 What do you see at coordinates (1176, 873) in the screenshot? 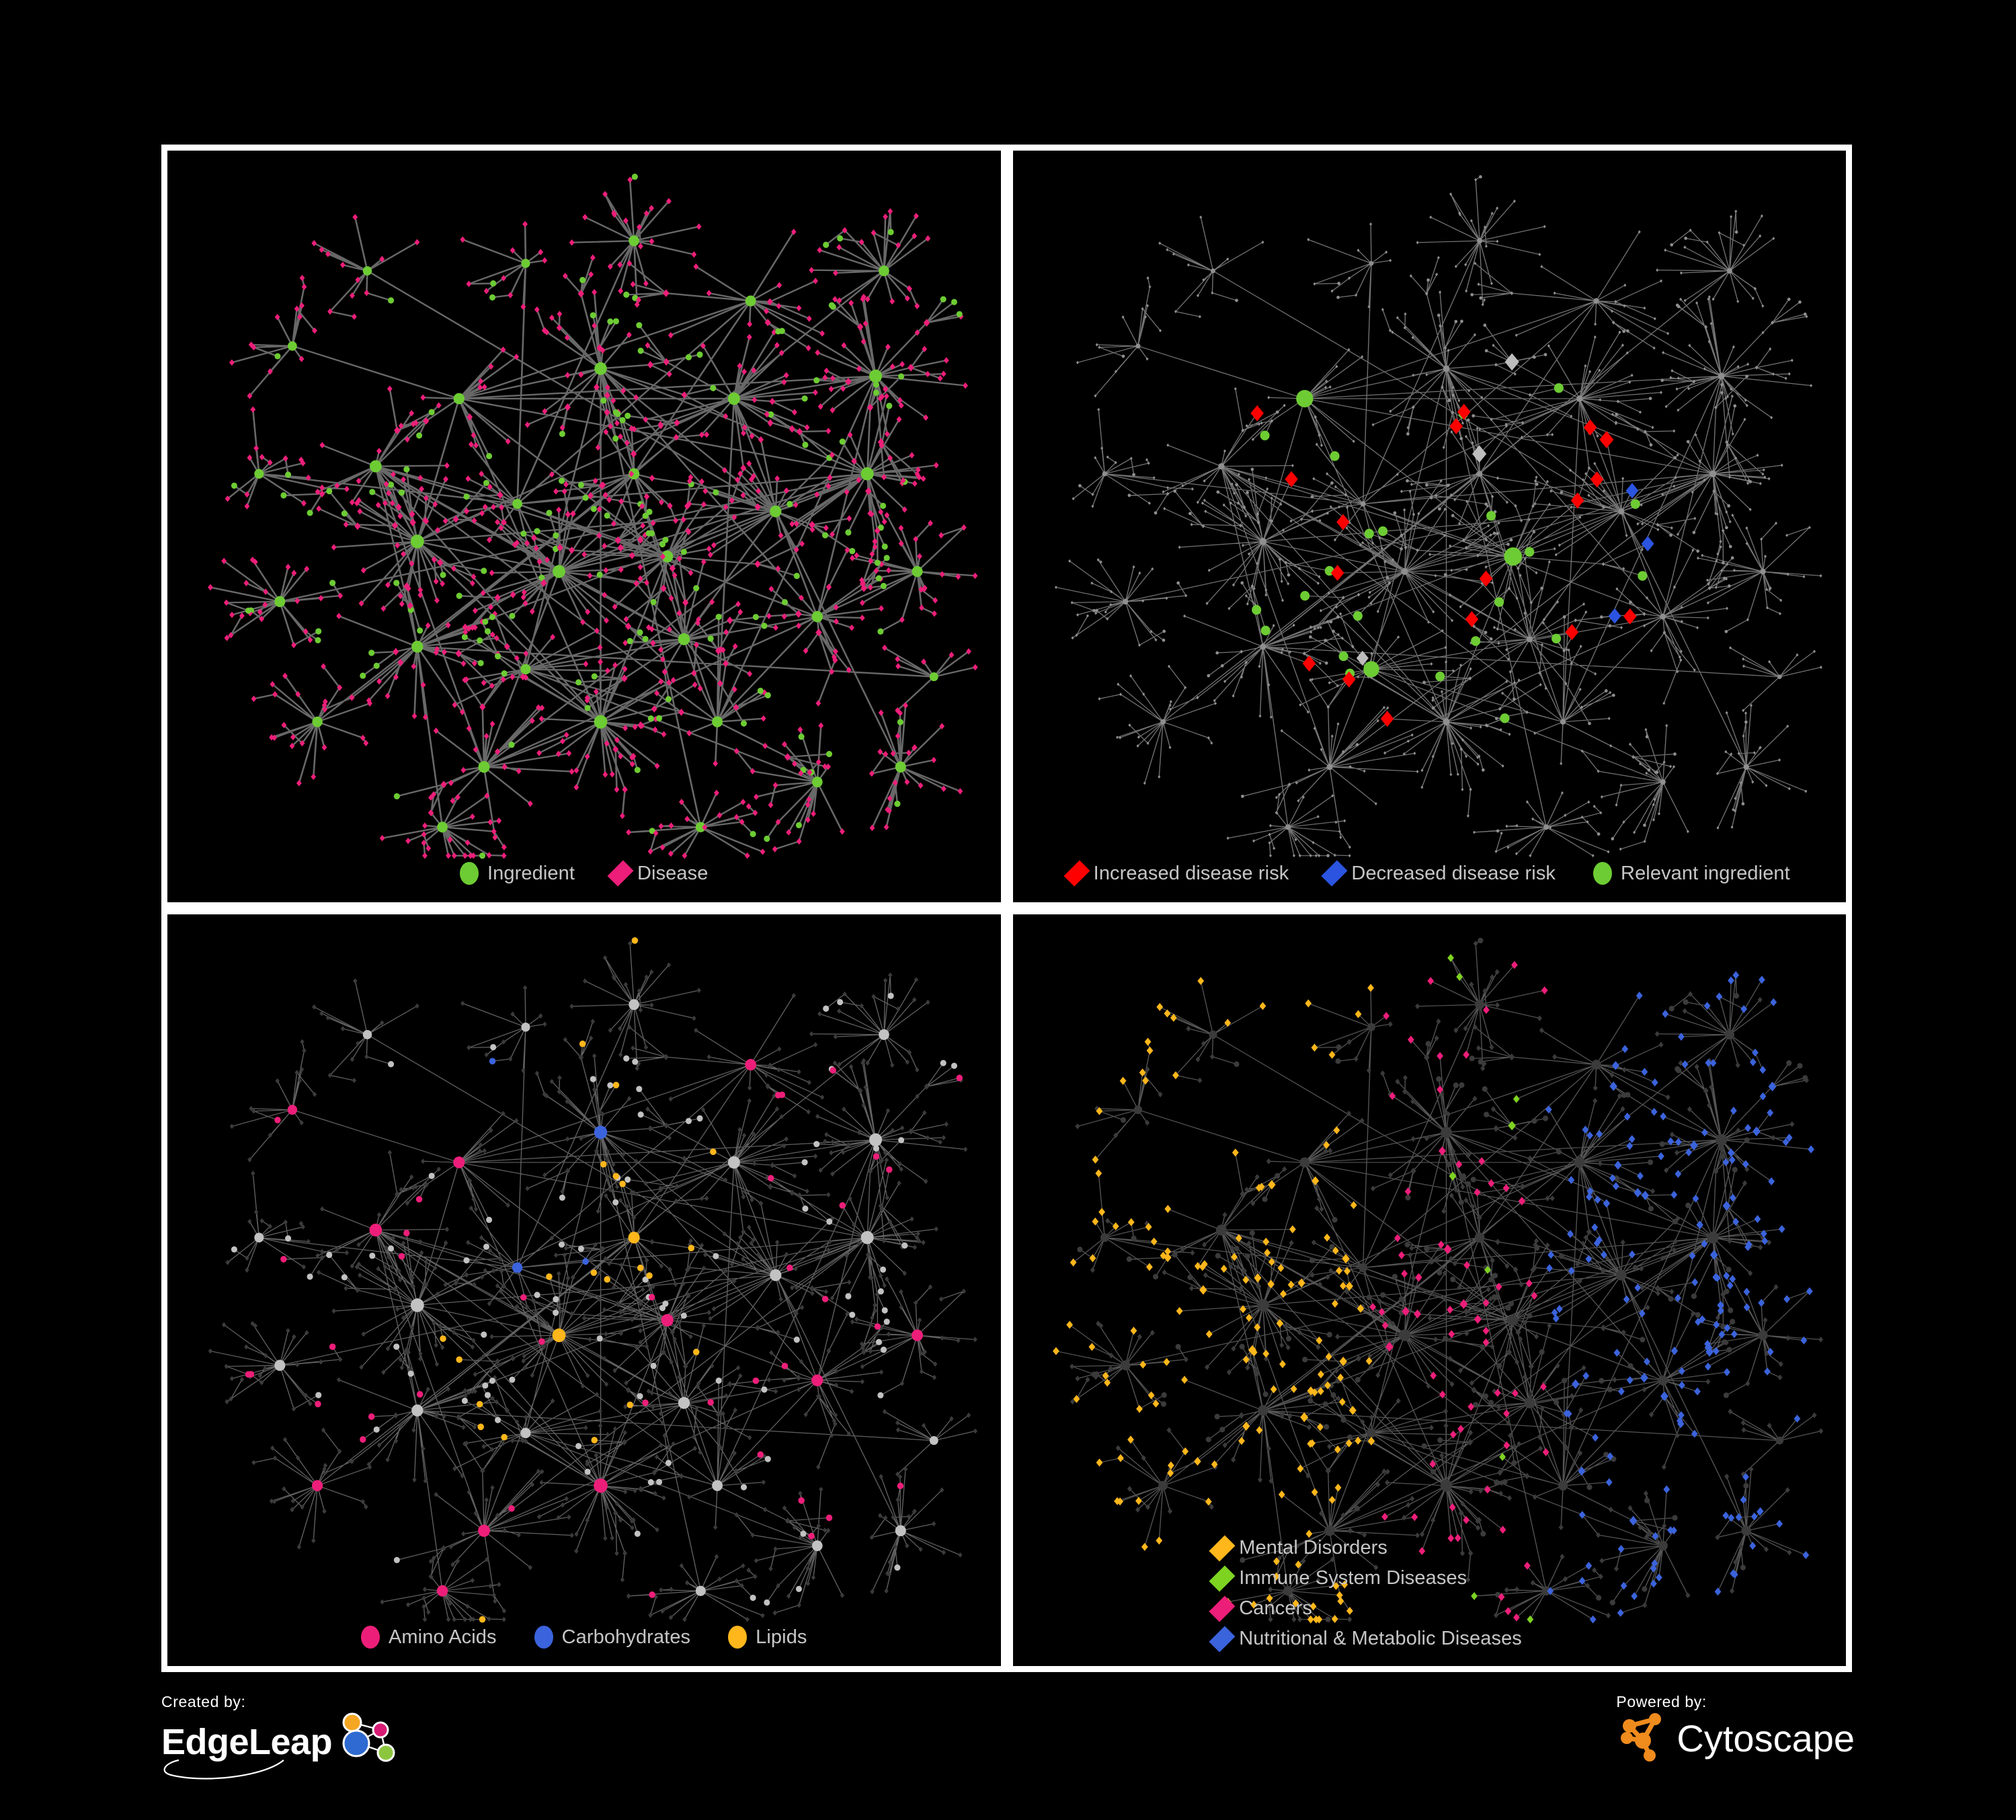
I see `legend-item-increased-disease-risk: Increased disease risk` at bounding box center [1176, 873].